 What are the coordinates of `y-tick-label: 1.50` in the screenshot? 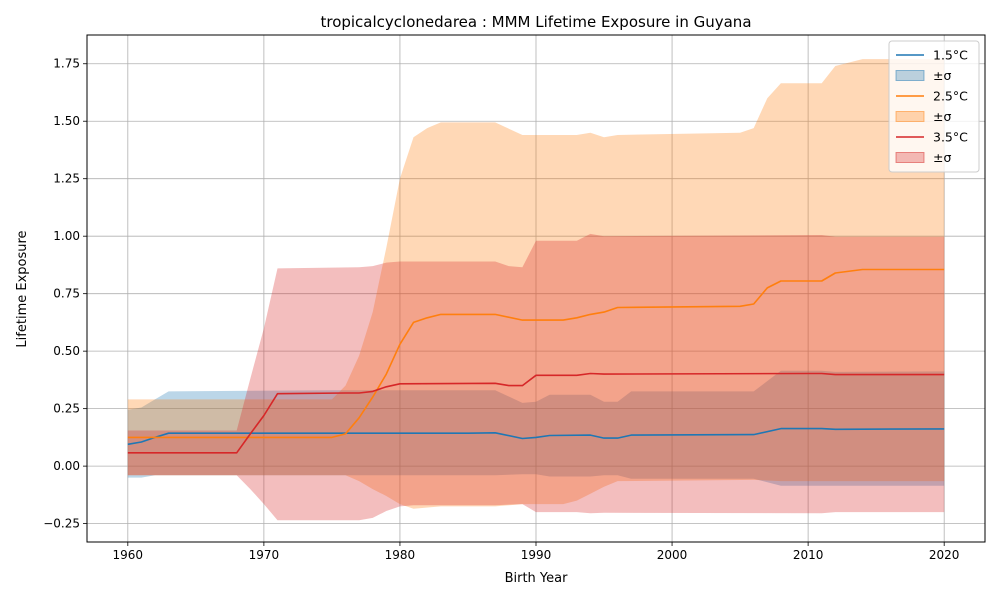 It's located at (66, 121).